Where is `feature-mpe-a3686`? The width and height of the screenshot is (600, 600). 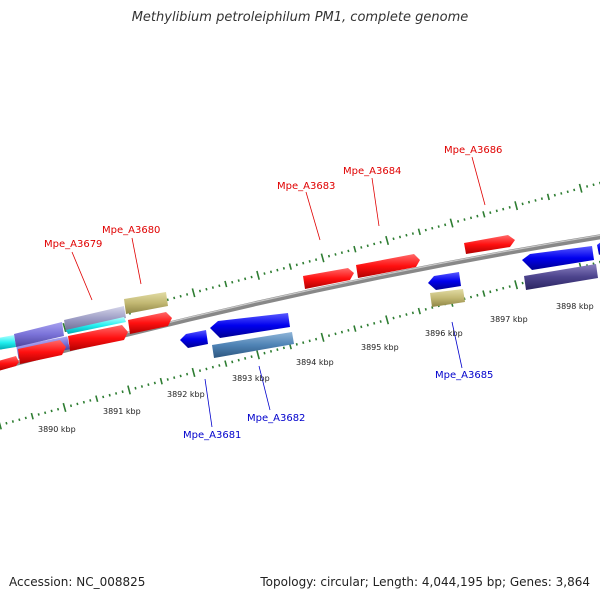 feature-mpe-a3686 is located at coordinates (489, 244).